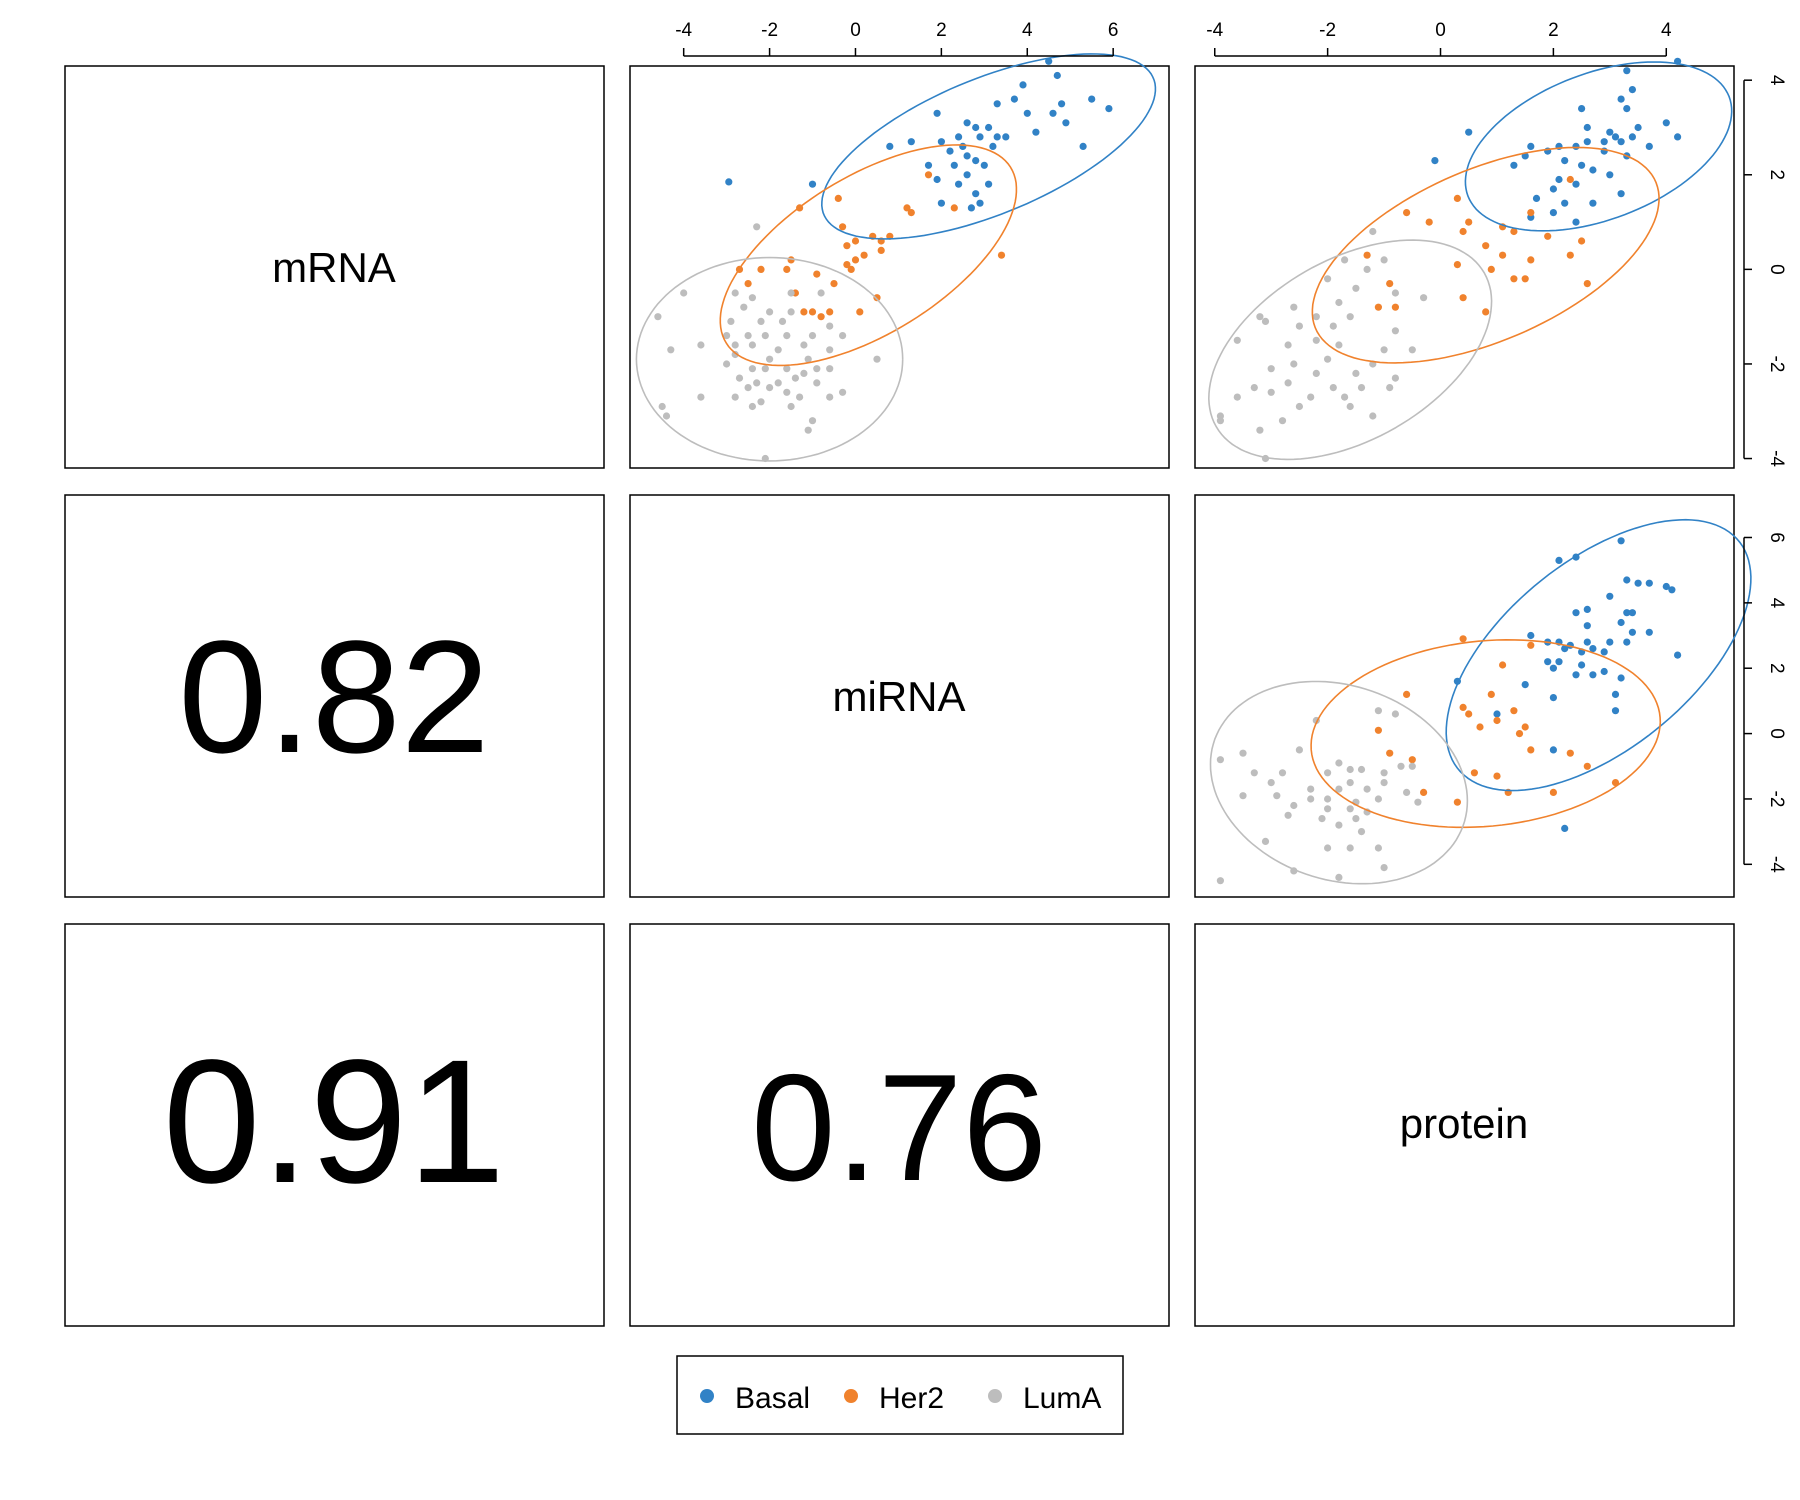 Image resolution: width=1800 pixels, height=1500 pixels. I want to click on tick-label: -2, so click(1776, 798).